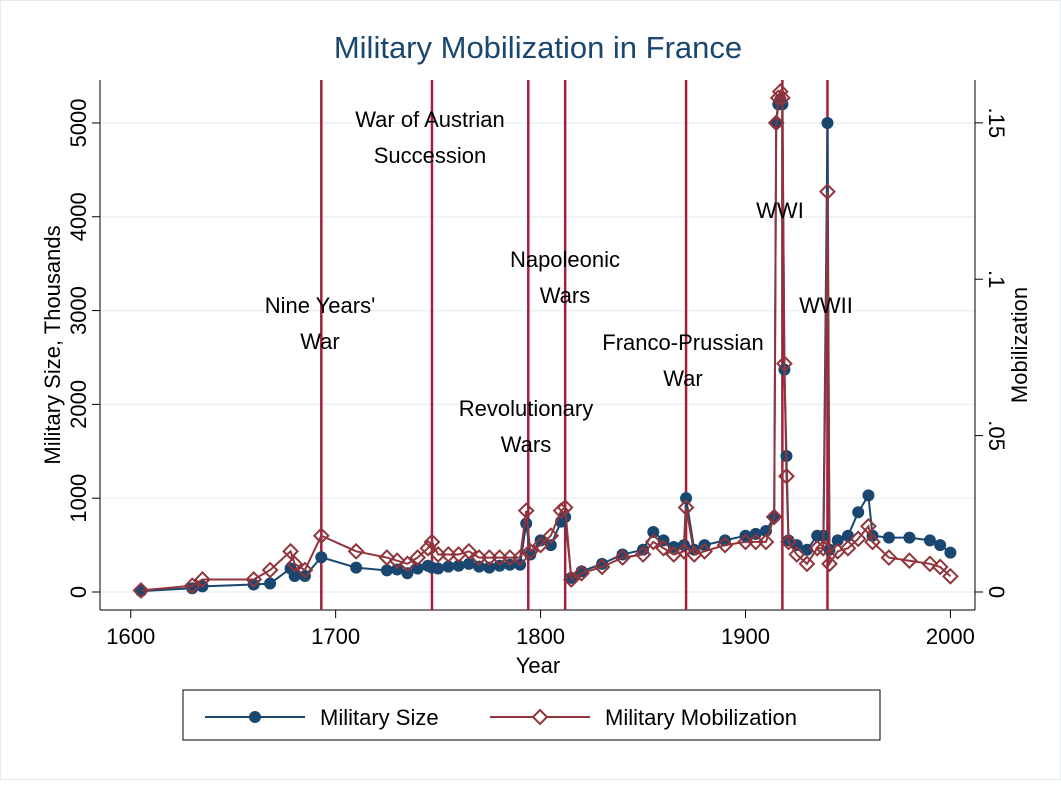 This screenshot has width=1061, height=785. I want to click on legend-label: Military Size, so click(379, 717).